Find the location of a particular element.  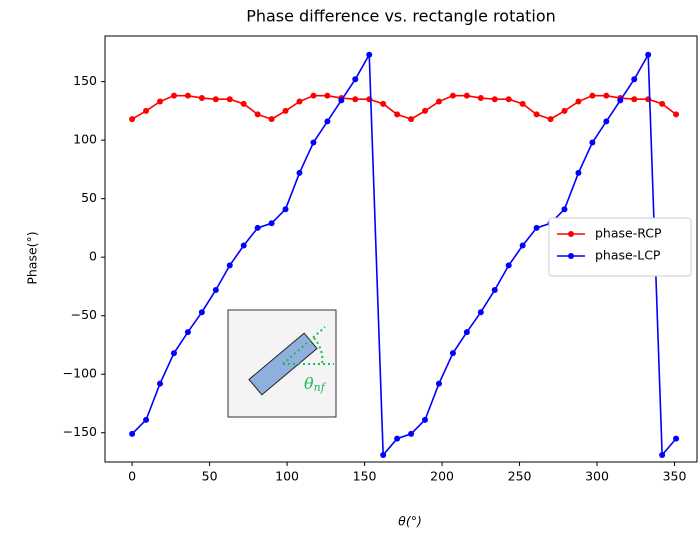

x-tick-label: 0 is located at coordinates (132, 476).